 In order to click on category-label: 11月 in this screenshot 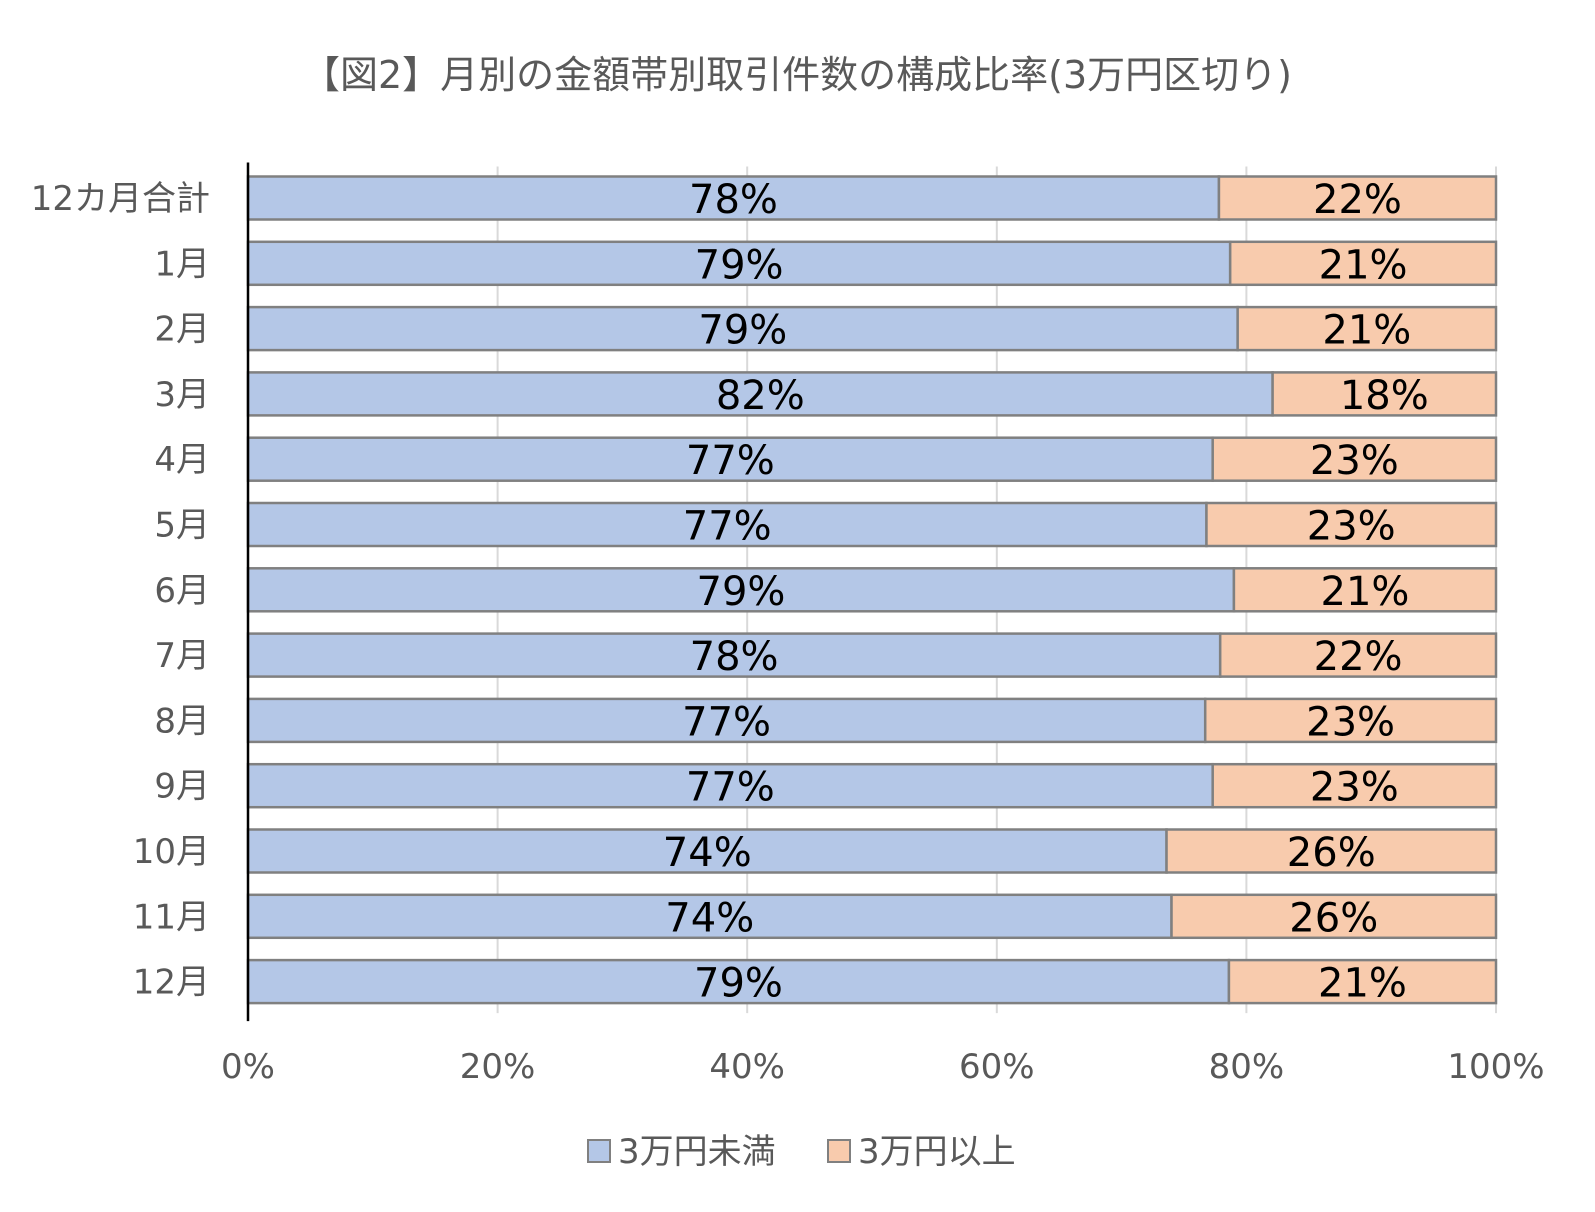, I will do `click(171, 917)`.